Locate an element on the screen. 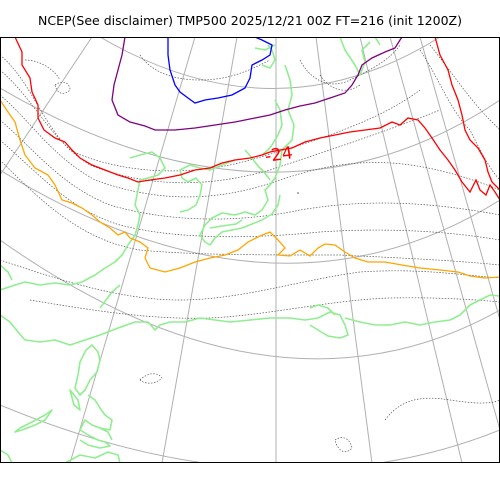  isotherm-blue is located at coordinates (220, 70).